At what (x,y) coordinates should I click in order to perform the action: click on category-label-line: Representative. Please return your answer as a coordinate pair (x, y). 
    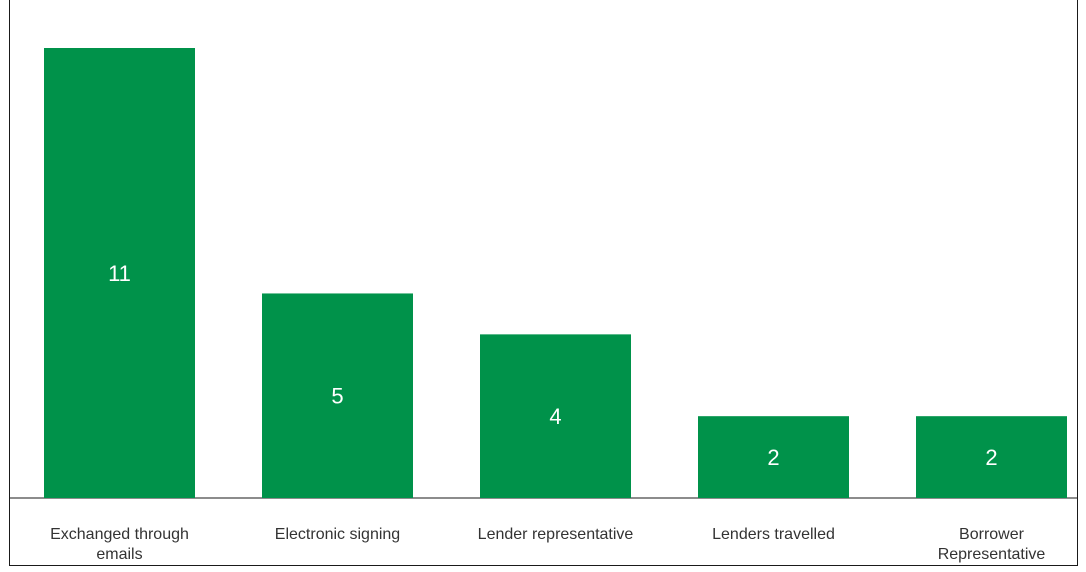
    Looking at the image, I should click on (992, 554).